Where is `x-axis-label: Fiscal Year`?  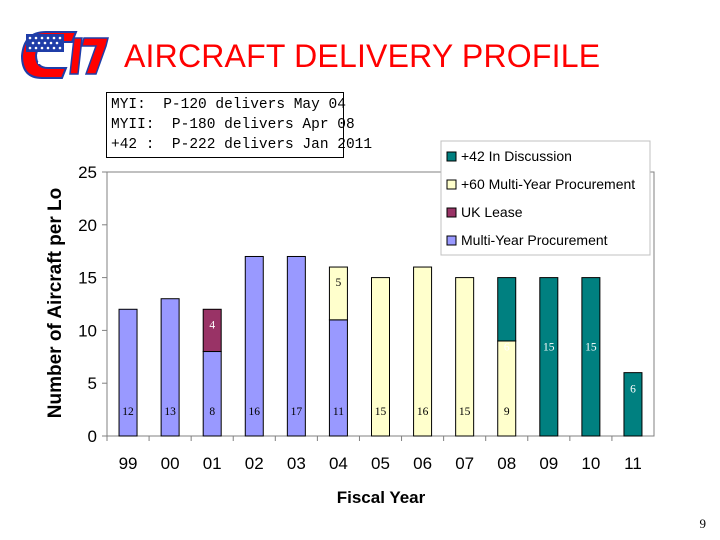
x-axis-label: Fiscal Year is located at coordinates (381, 497).